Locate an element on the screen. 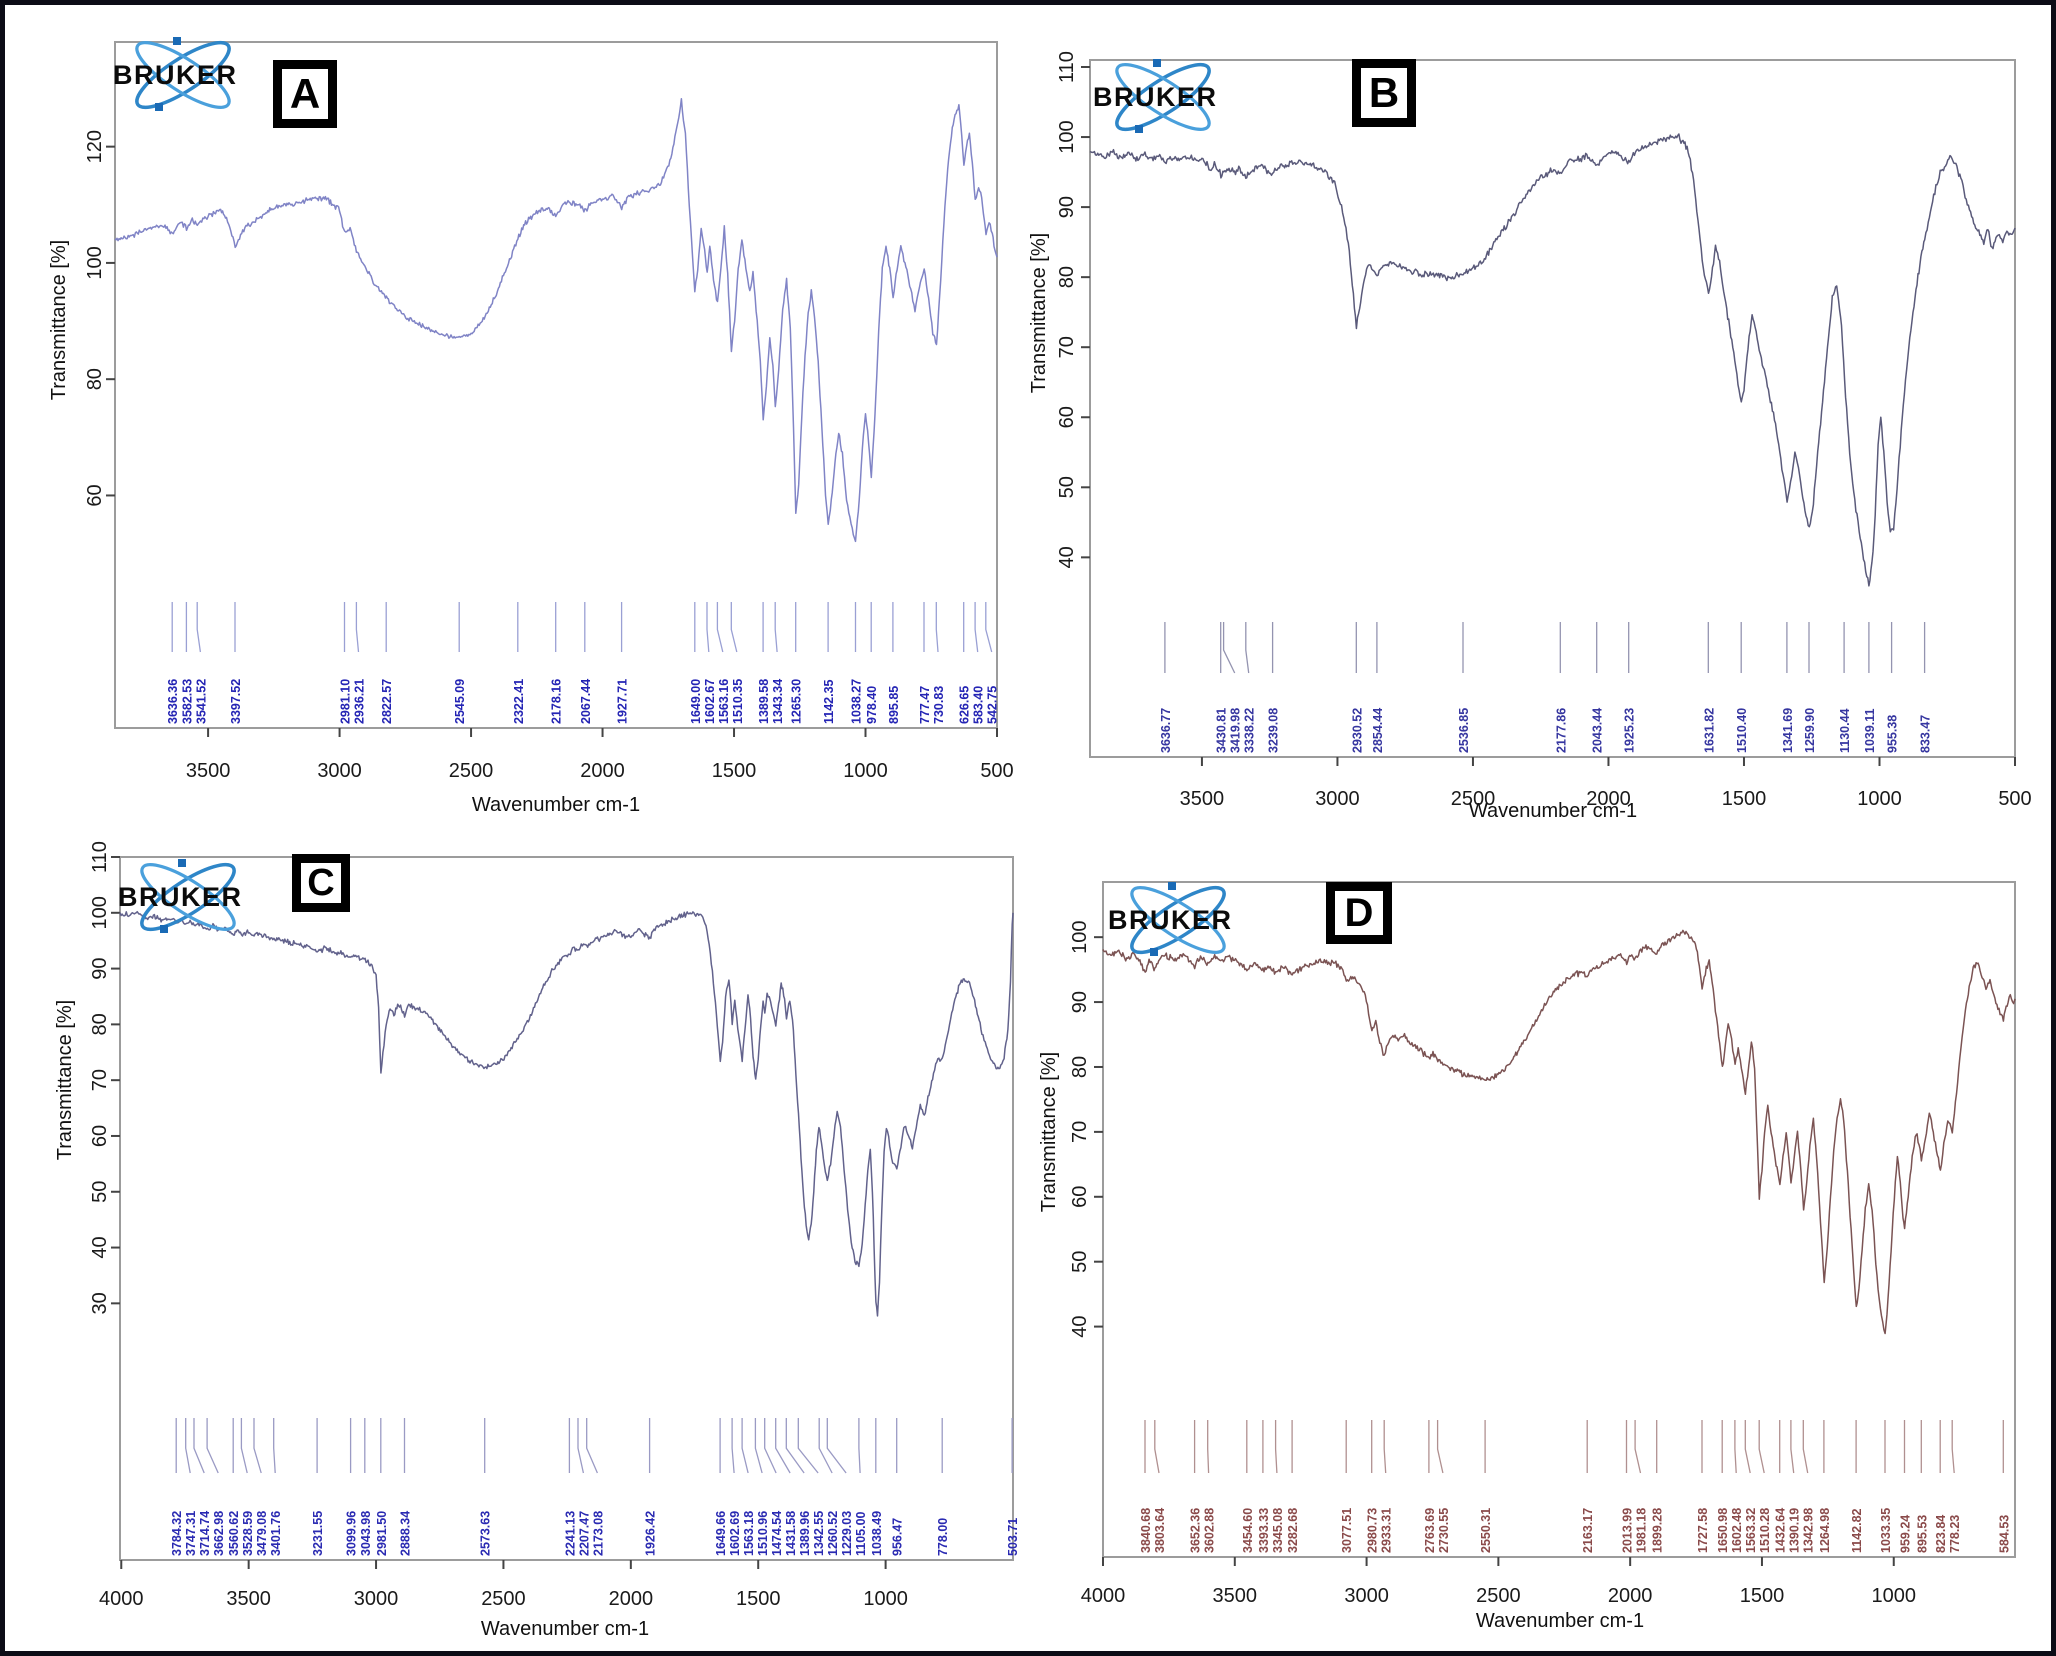 The width and height of the screenshot is (2056, 1656). y-tick-label: 50 is located at coordinates (1080, 1262).